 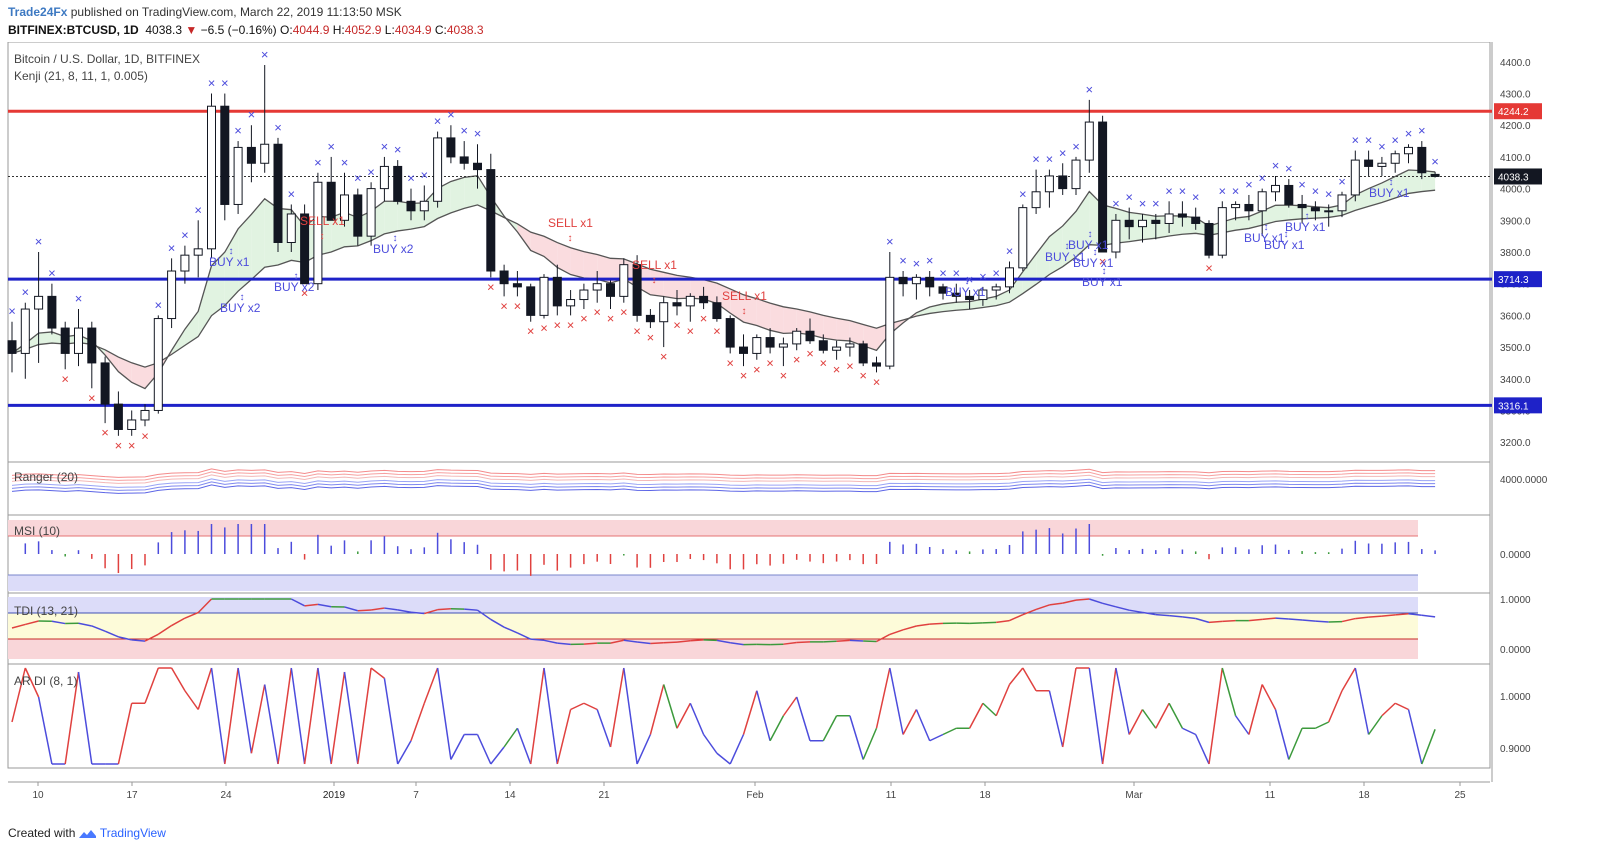 I want to click on tradingview-link: TradingView, so click(x=132, y=833).